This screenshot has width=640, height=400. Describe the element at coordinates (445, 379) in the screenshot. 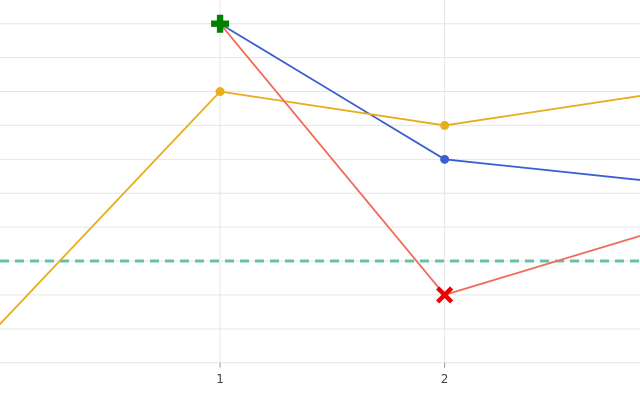

I see `x-tick-label: 2` at that location.